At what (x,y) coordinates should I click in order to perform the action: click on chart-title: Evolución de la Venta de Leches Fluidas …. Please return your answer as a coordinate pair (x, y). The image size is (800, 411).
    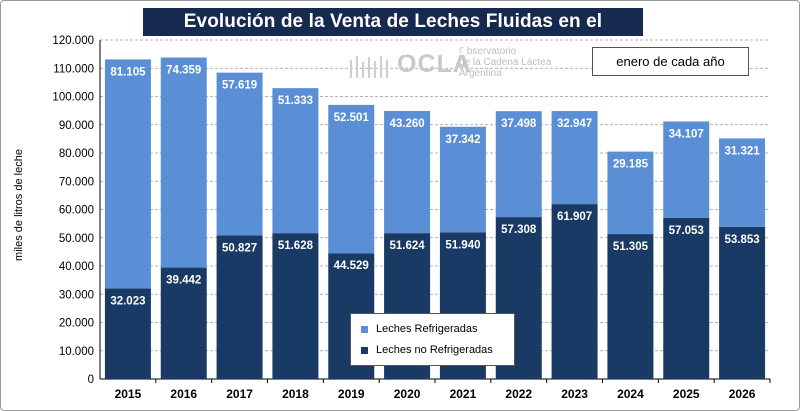
    Looking at the image, I should click on (393, 34).